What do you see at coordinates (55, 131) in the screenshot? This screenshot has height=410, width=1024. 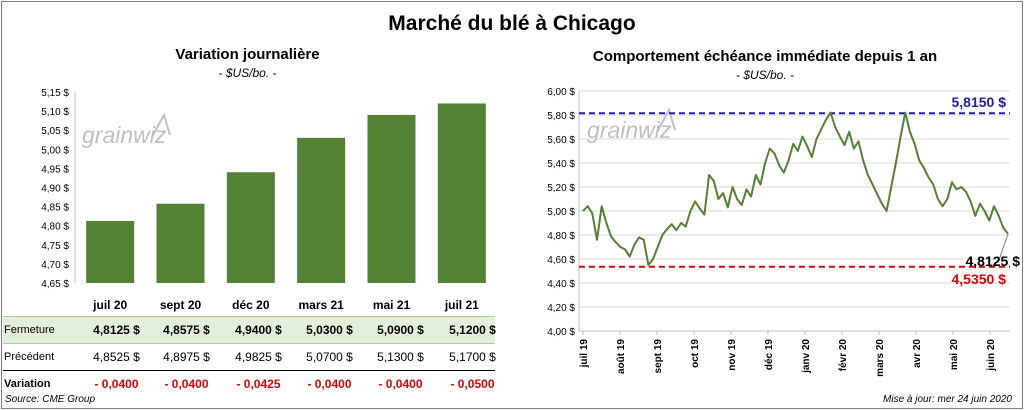 I see `y-tick-label: 5,05 $` at bounding box center [55, 131].